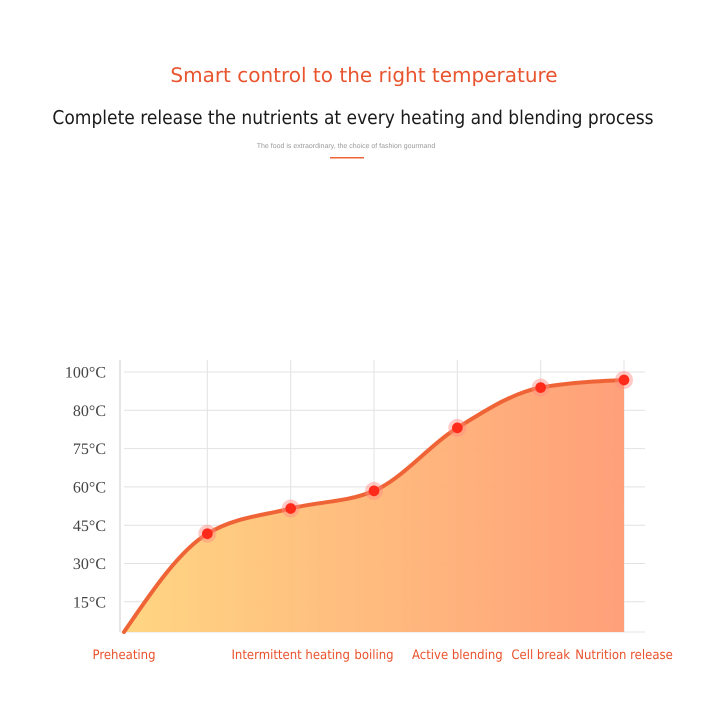  What do you see at coordinates (364, 75) in the screenshot?
I see `chart-title: Smart control to the right temperature` at bounding box center [364, 75].